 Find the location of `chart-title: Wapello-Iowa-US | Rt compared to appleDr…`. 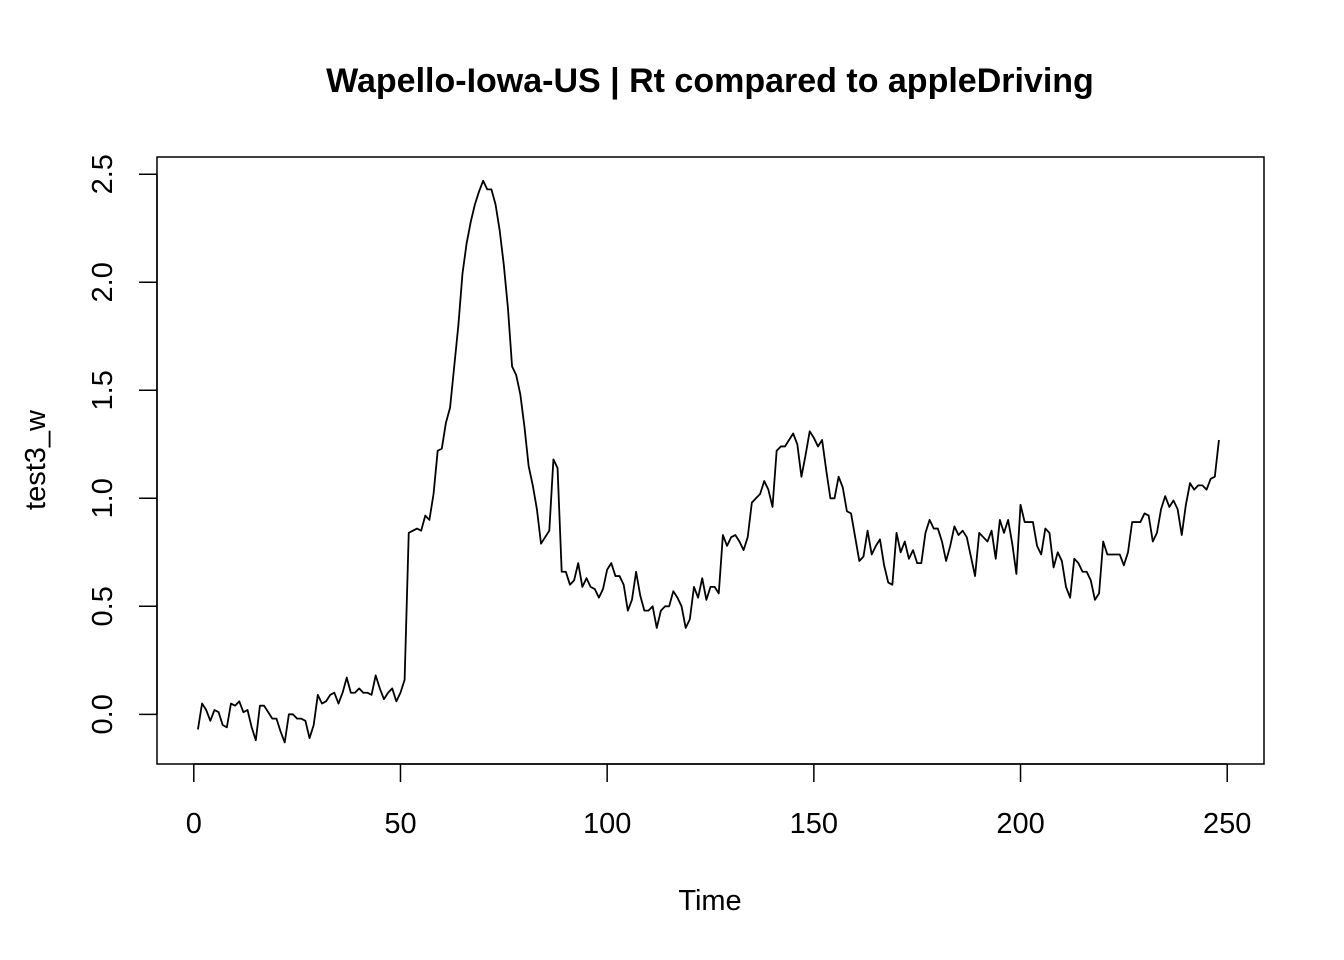

chart-title: Wapello-Iowa-US | Rt compared to appleDr… is located at coordinates (710, 81).